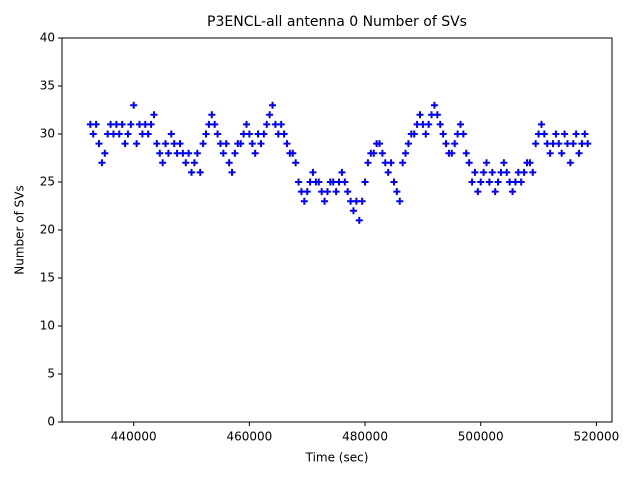 Image resolution: width=640 pixels, height=480 pixels. Describe the element at coordinates (134, 437) in the screenshot. I see `x-tick-label: 440000` at that location.